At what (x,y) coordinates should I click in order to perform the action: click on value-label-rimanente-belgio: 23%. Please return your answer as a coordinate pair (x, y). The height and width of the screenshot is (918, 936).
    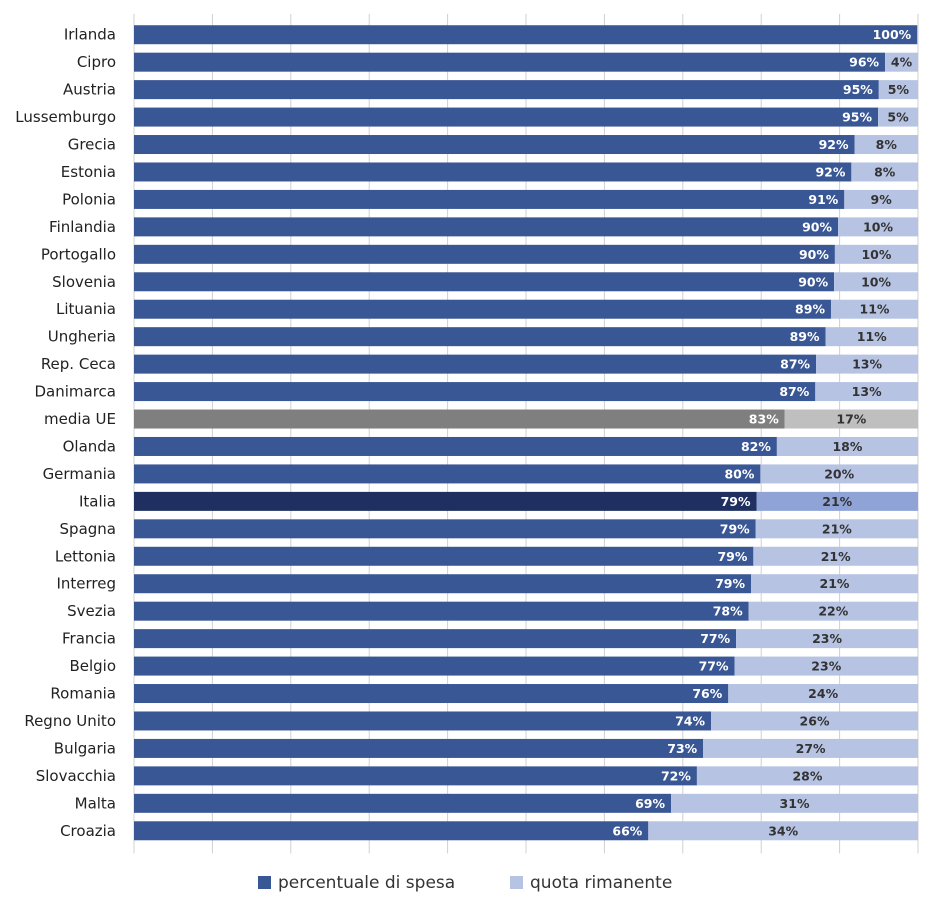
    Looking at the image, I should click on (826, 666).